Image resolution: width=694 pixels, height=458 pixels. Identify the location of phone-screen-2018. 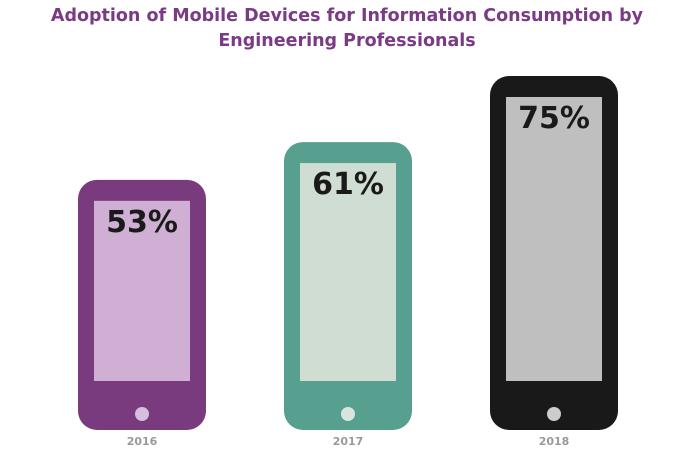
(554, 239).